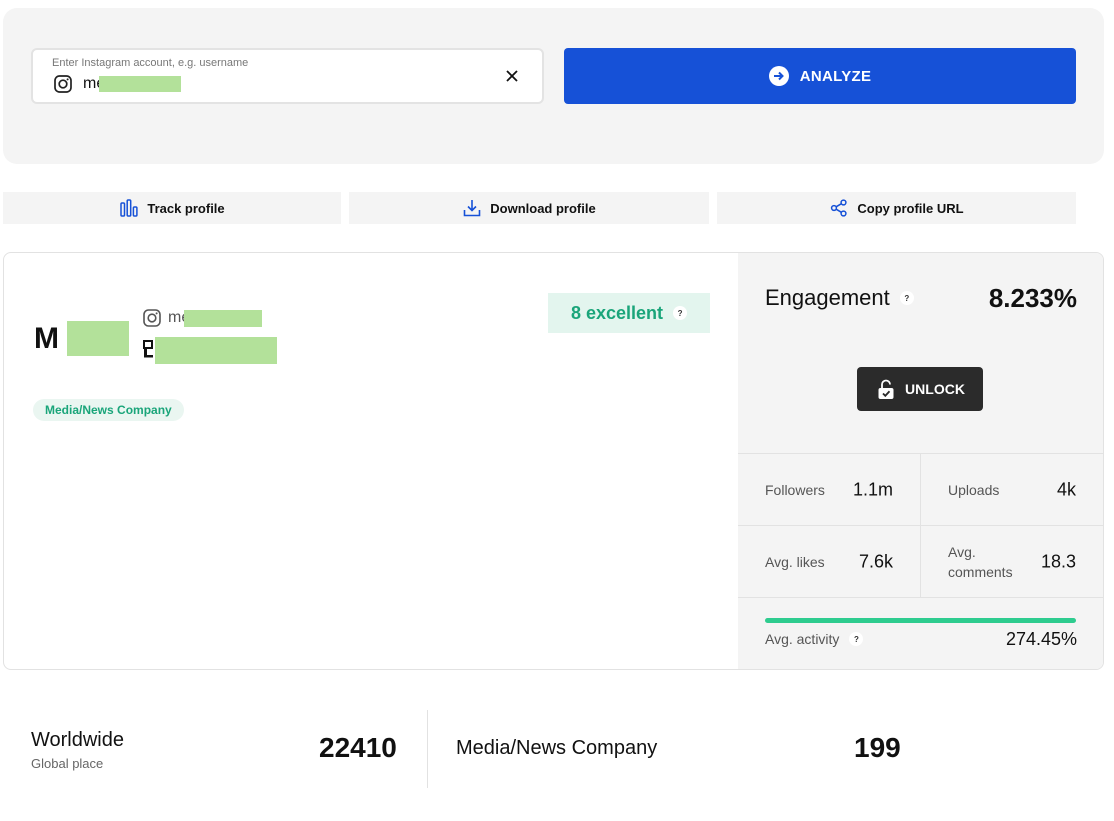 The height and width of the screenshot is (821, 1114). Describe the element at coordinates (877, 747) in the screenshot. I see `rank-category-value: 199` at that location.